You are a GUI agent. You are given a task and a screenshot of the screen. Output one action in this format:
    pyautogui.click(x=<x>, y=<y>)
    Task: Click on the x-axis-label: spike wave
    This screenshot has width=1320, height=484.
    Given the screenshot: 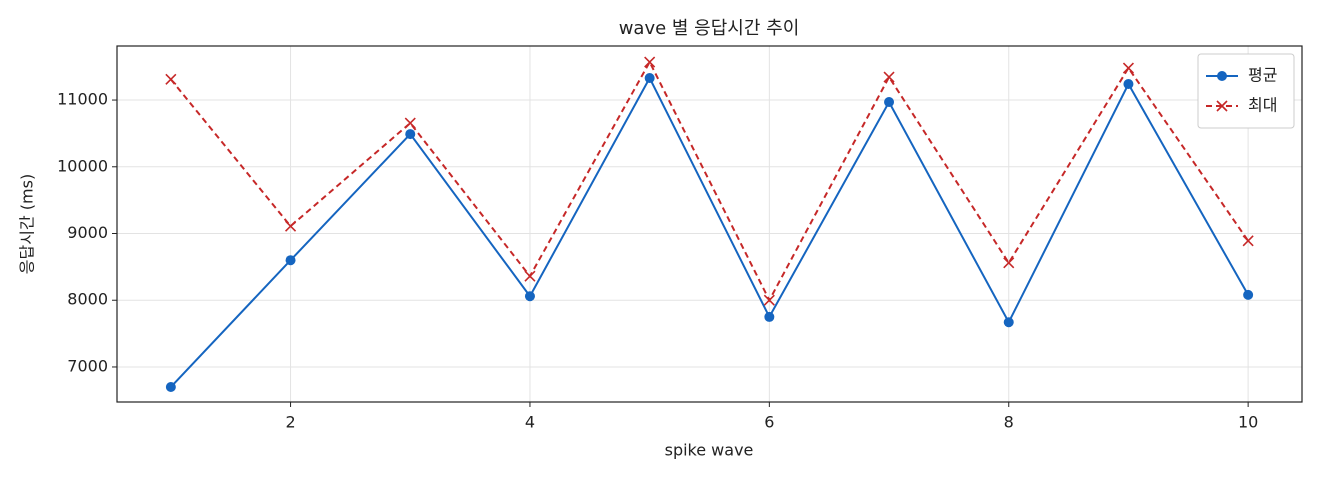 What is the action you would take?
    pyautogui.click(x=709, y=450)
    